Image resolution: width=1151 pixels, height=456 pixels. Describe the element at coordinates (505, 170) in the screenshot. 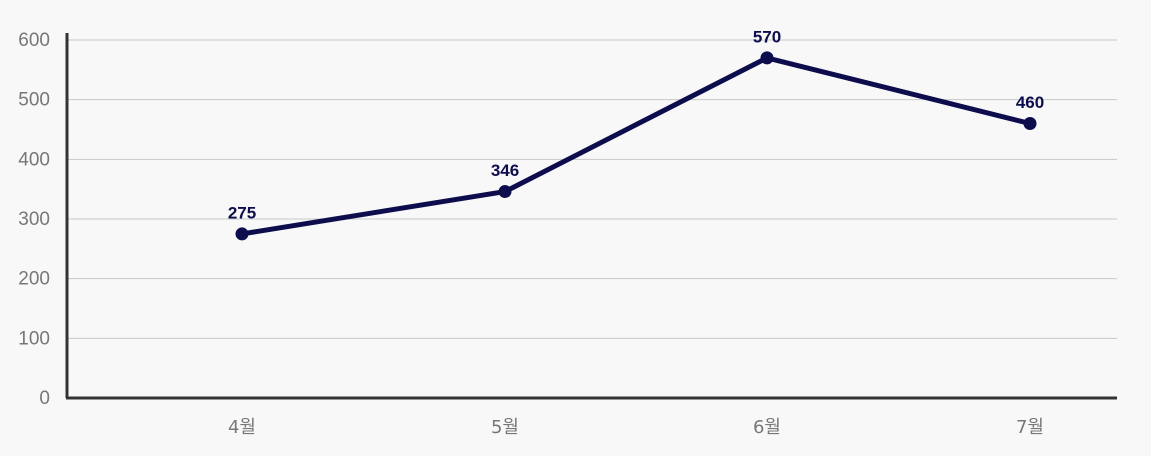

I see `data-label: 346` at that location.